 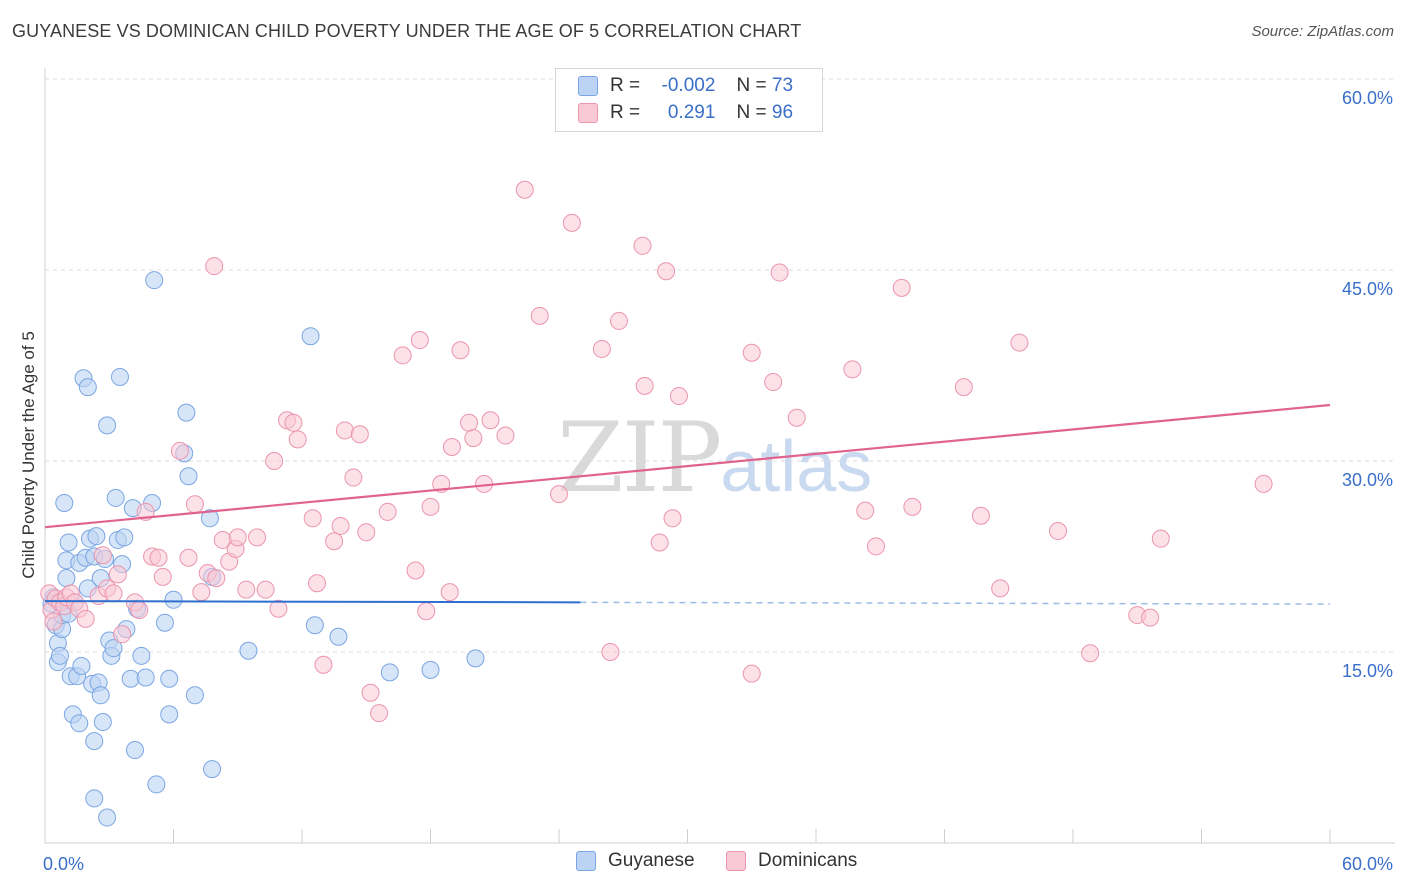 I want to click on bottom-legend-dominicans: Dominicans, so click(x=791, y=861).